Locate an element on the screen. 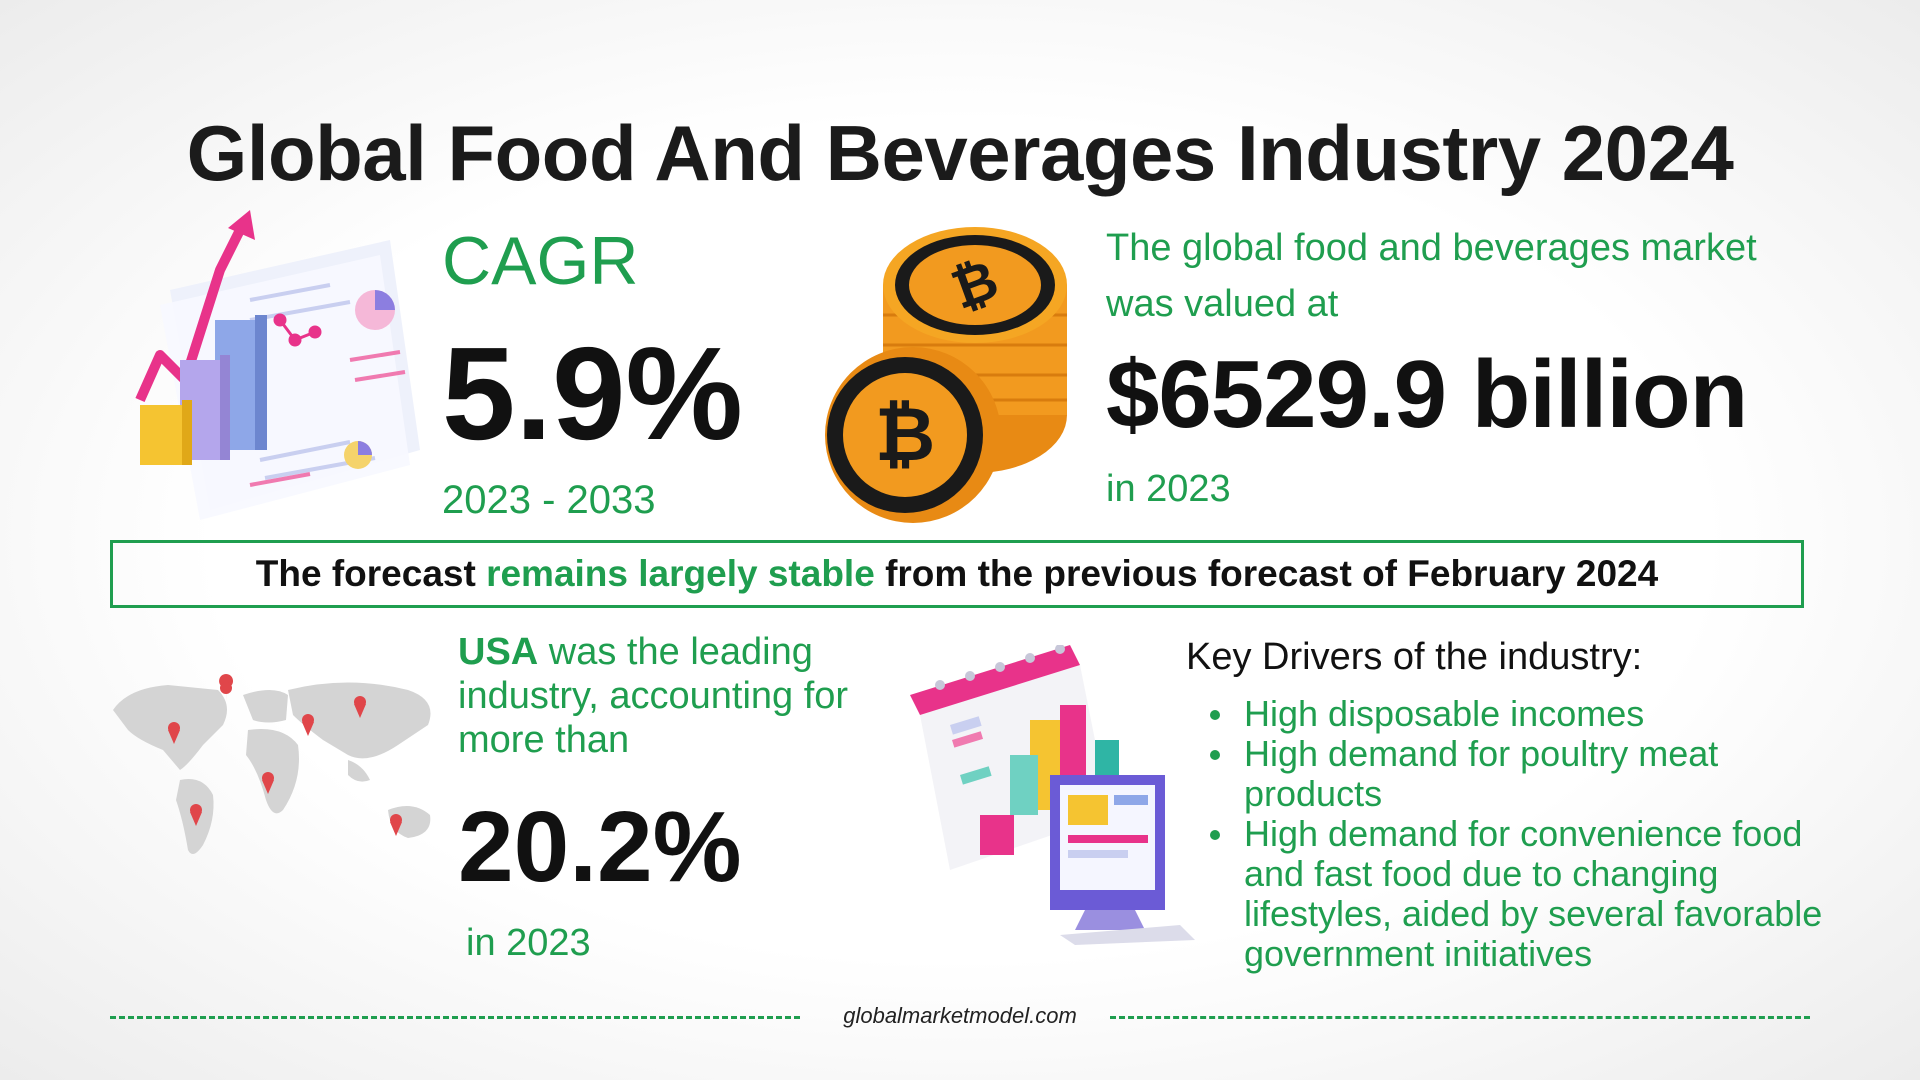 The image size is (1920, 1080). footer-site: globalmarketmodel.com is located at coordinates (960, 1015).